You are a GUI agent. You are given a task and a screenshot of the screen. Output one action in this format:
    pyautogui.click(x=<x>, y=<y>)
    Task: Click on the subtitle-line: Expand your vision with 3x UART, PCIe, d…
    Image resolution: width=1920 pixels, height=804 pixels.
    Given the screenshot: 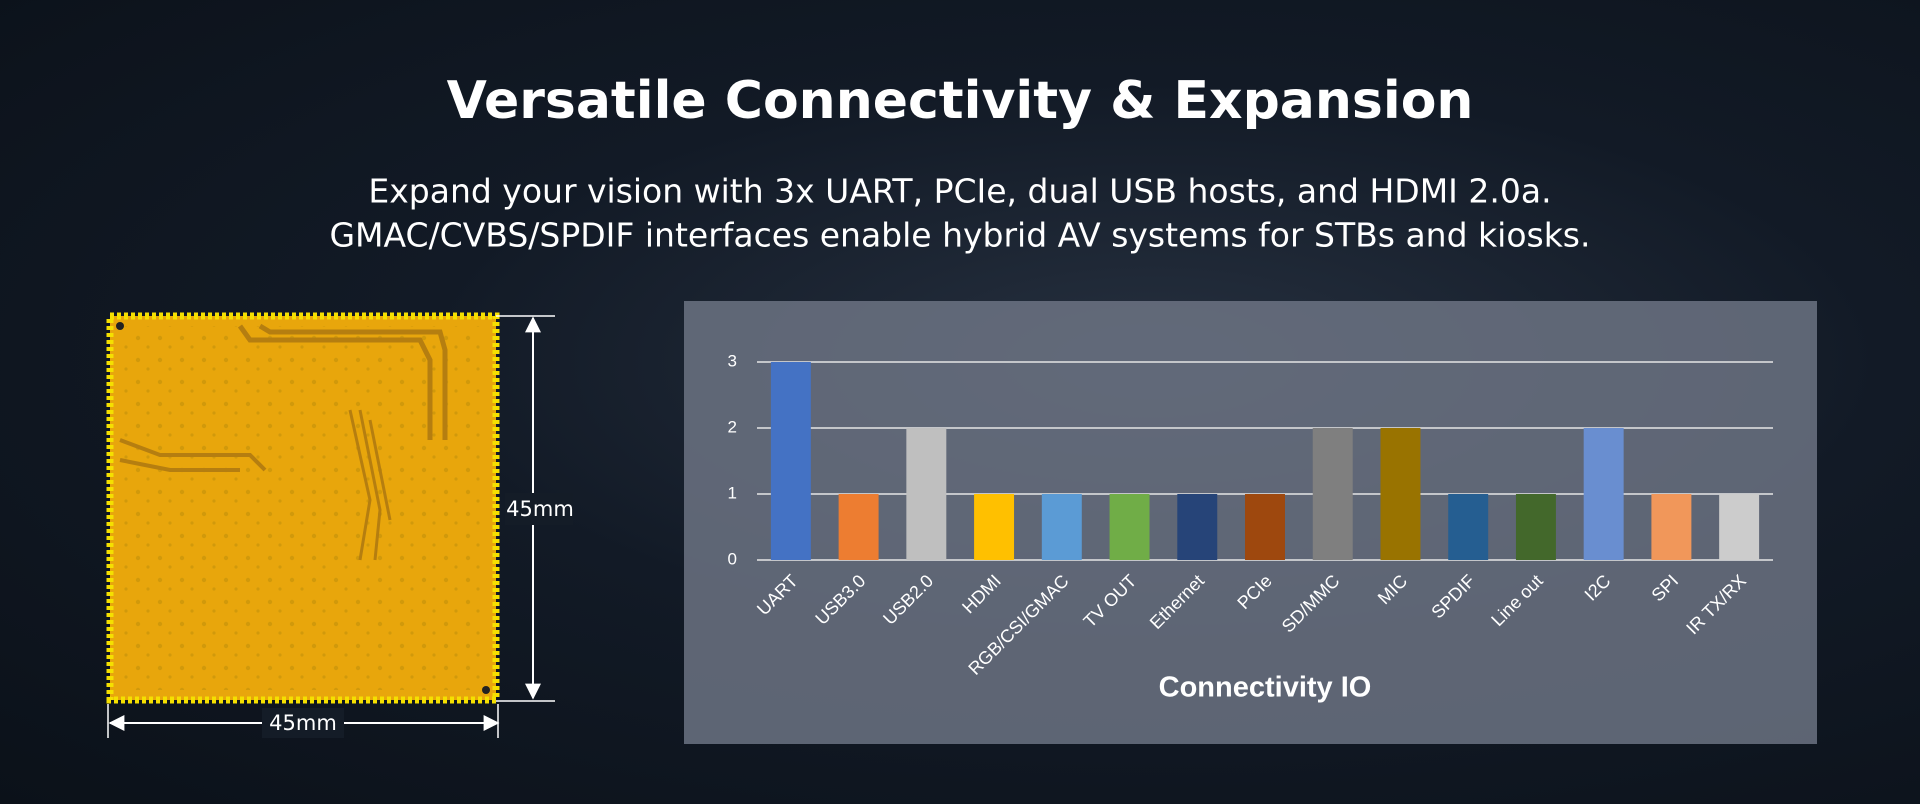 What is the action you would take?
    pyautogui.click(x=959, y=191)
    